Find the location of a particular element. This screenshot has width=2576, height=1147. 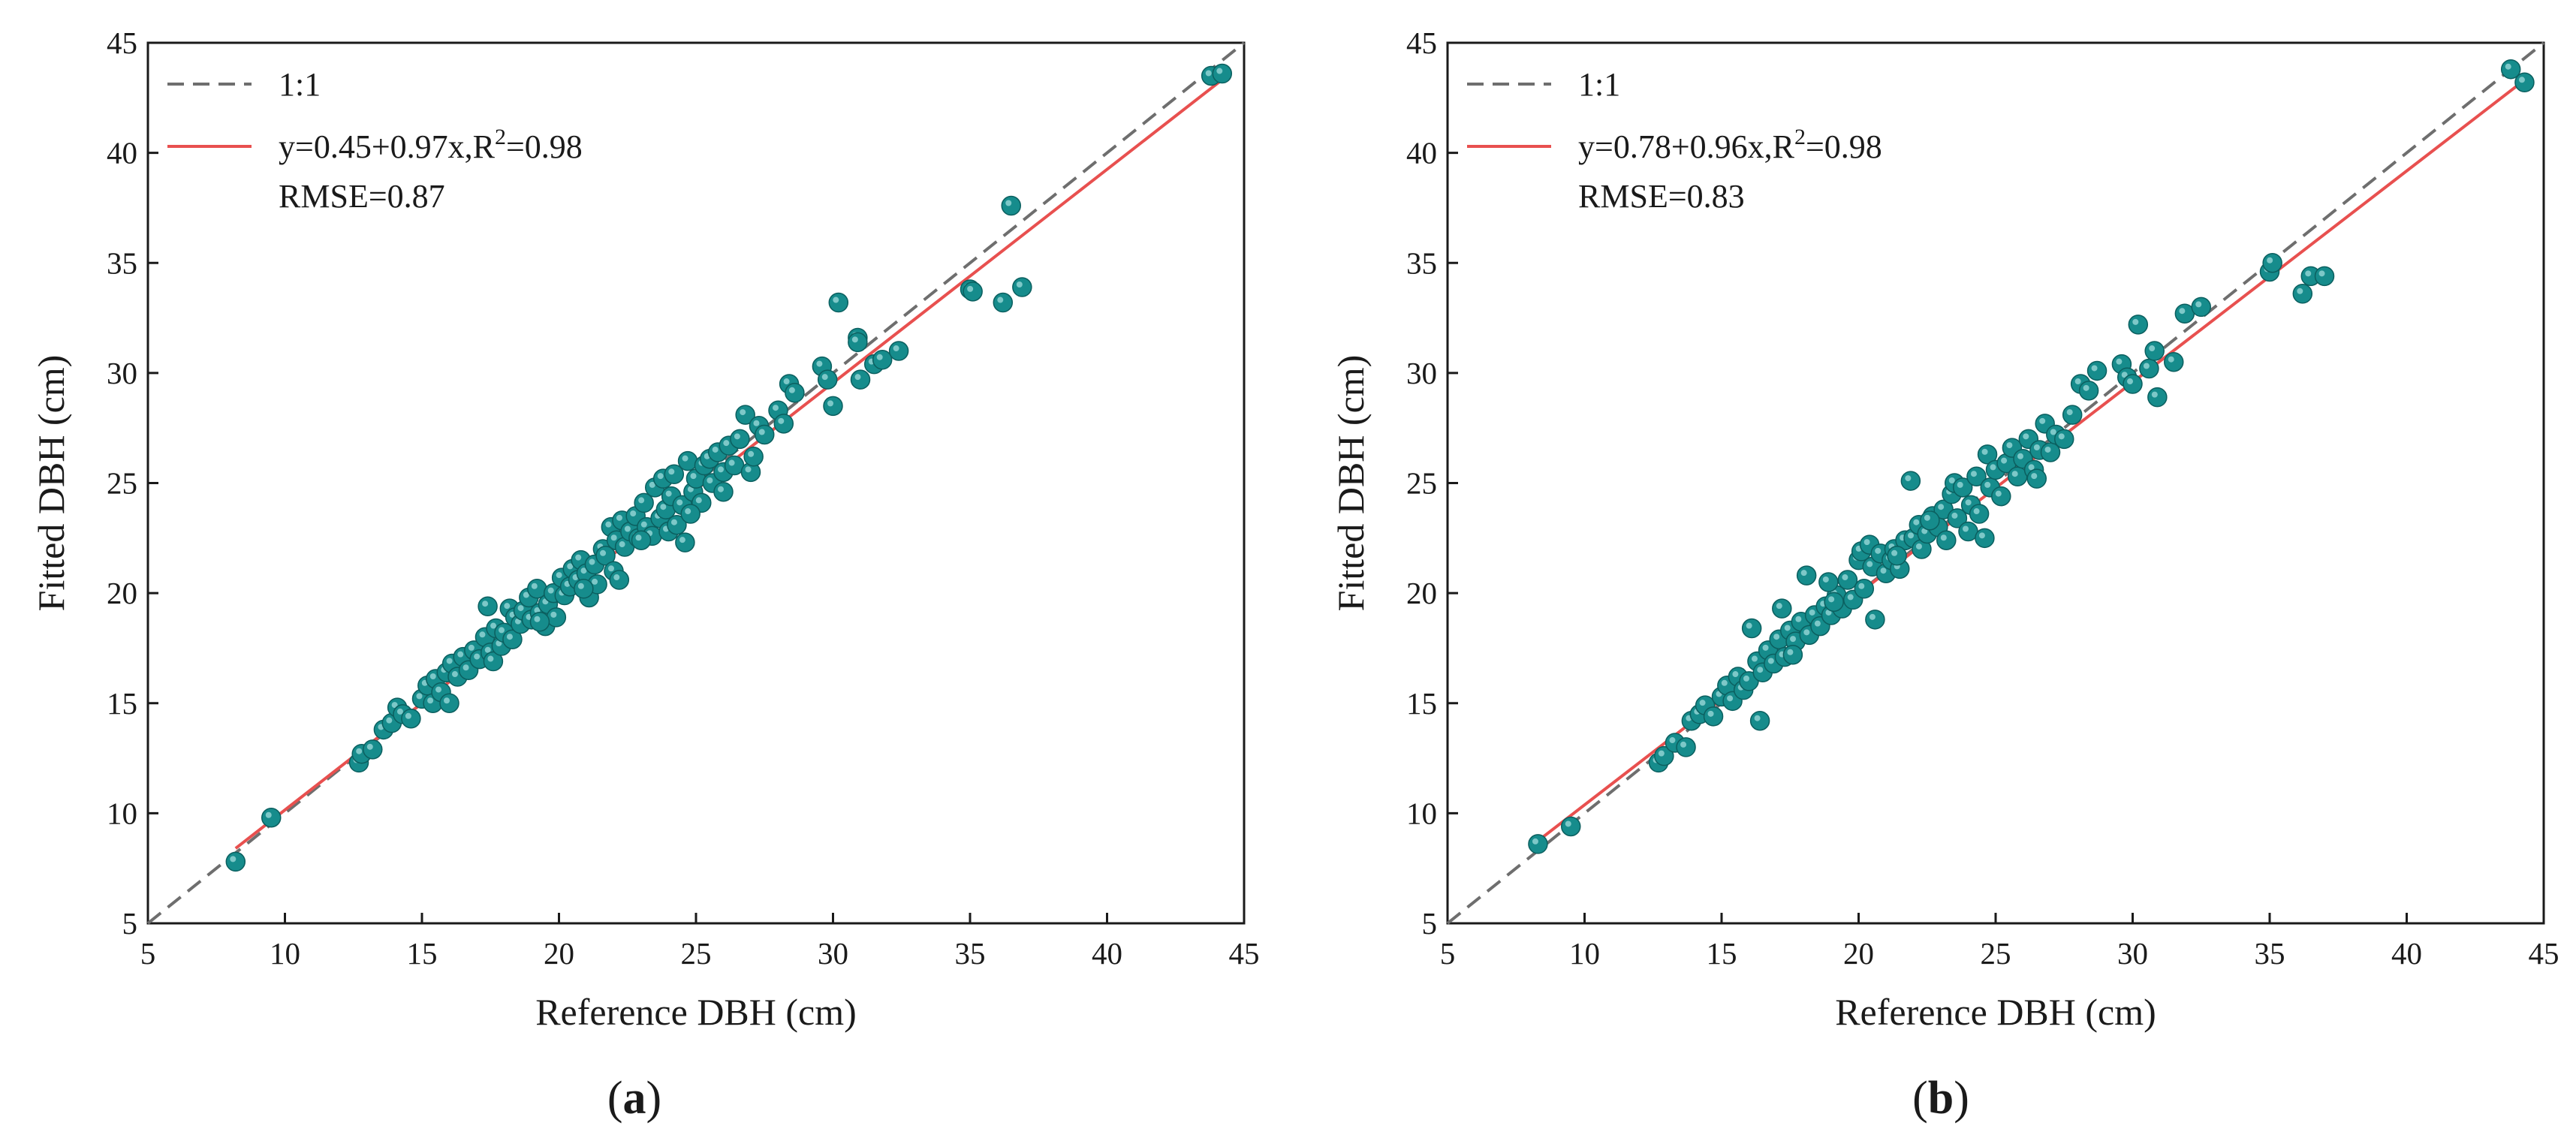

rmse-annotation: RMSE=0.83 is located at coordinates (1662, 196).